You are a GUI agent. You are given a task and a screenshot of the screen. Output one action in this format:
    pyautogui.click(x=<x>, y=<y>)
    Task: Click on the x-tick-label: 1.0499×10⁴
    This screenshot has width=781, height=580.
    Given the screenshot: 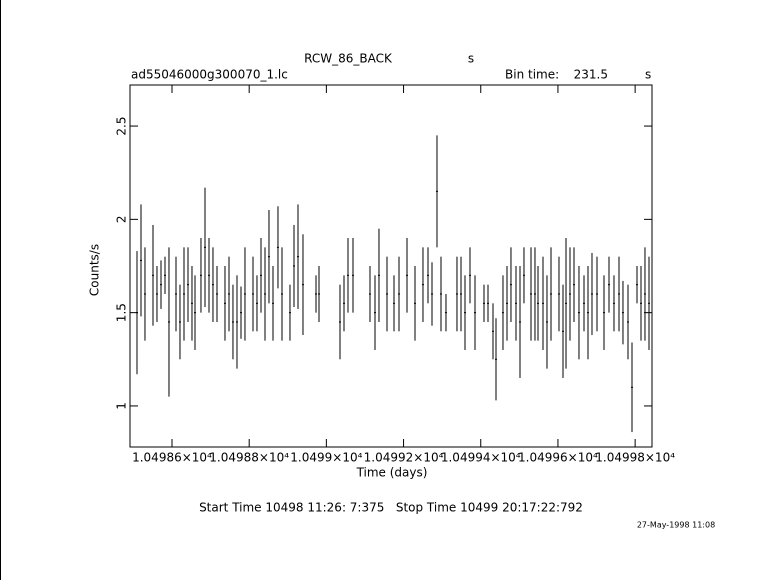 What is the action you would take?
    pyautogui.click(x=326, y=458)
    